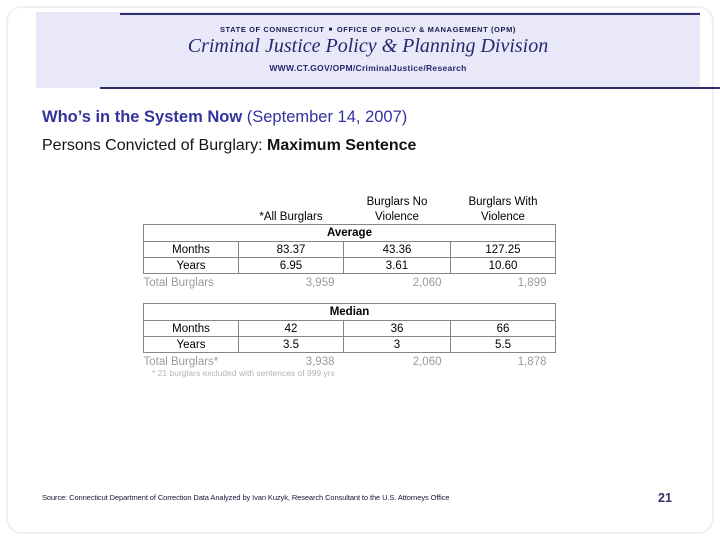  What do you see at coordinates (291, 344) in the screenshot?
I see `value-cell: 3.5` at bounding box center [291, 344].